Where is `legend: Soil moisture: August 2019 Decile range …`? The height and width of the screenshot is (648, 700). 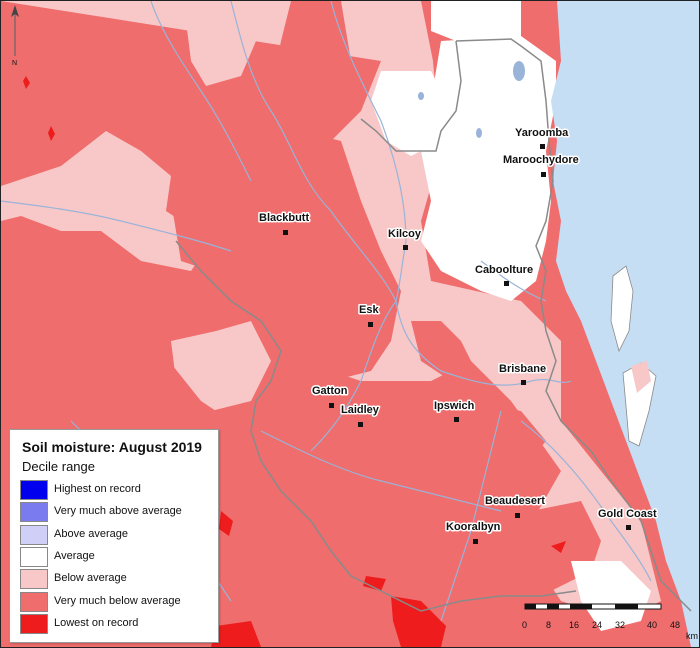
legend: Soil moisture: August 2019 Decile range … is located at coordinates (114, 536).